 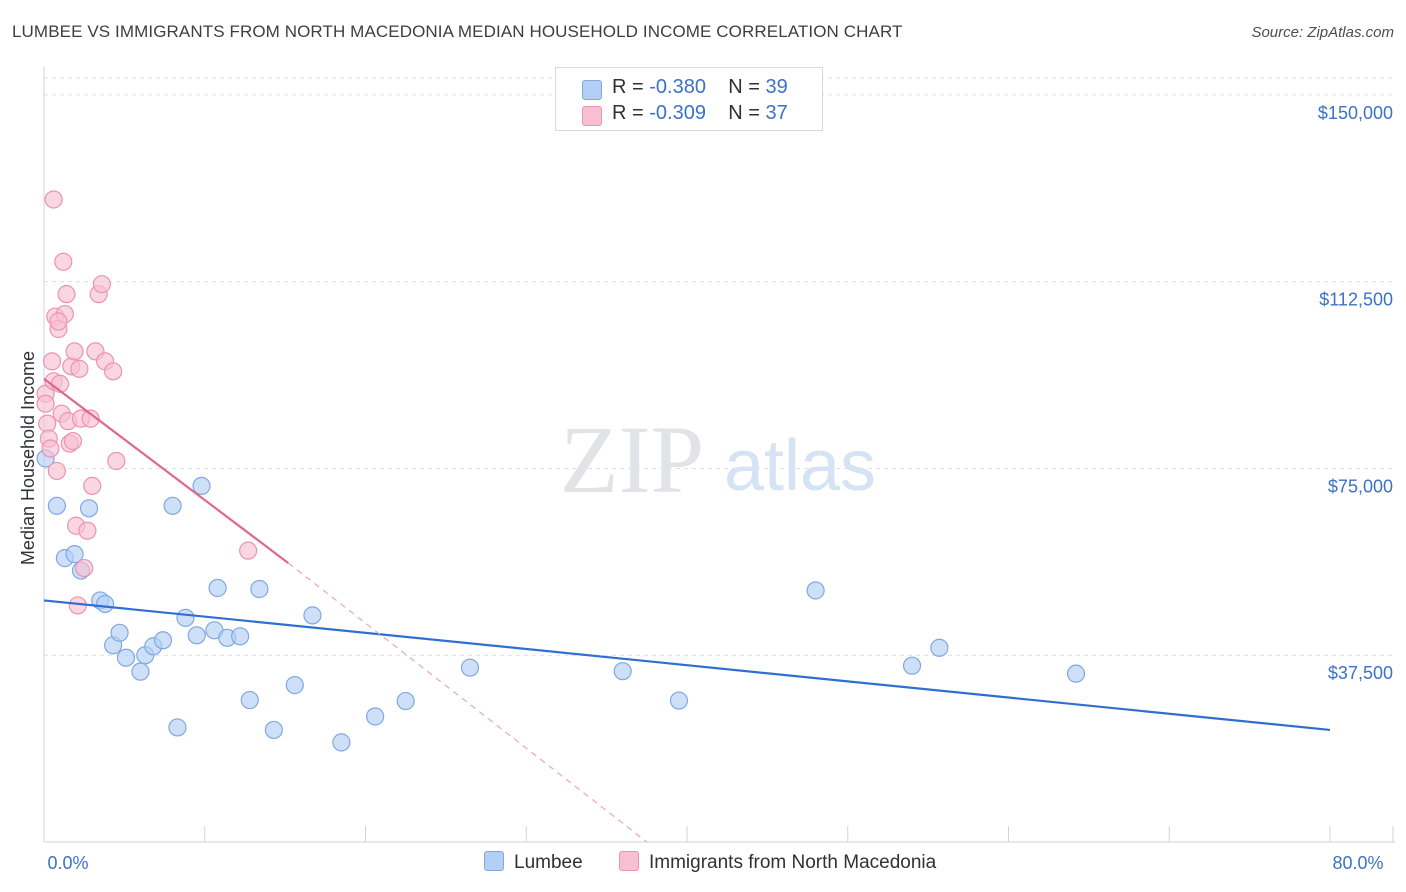 What do you see at coordinates (1356, 300) in the screenshot?
I see `y-tick-label: $112,500` at bounding box center [1356, 300].